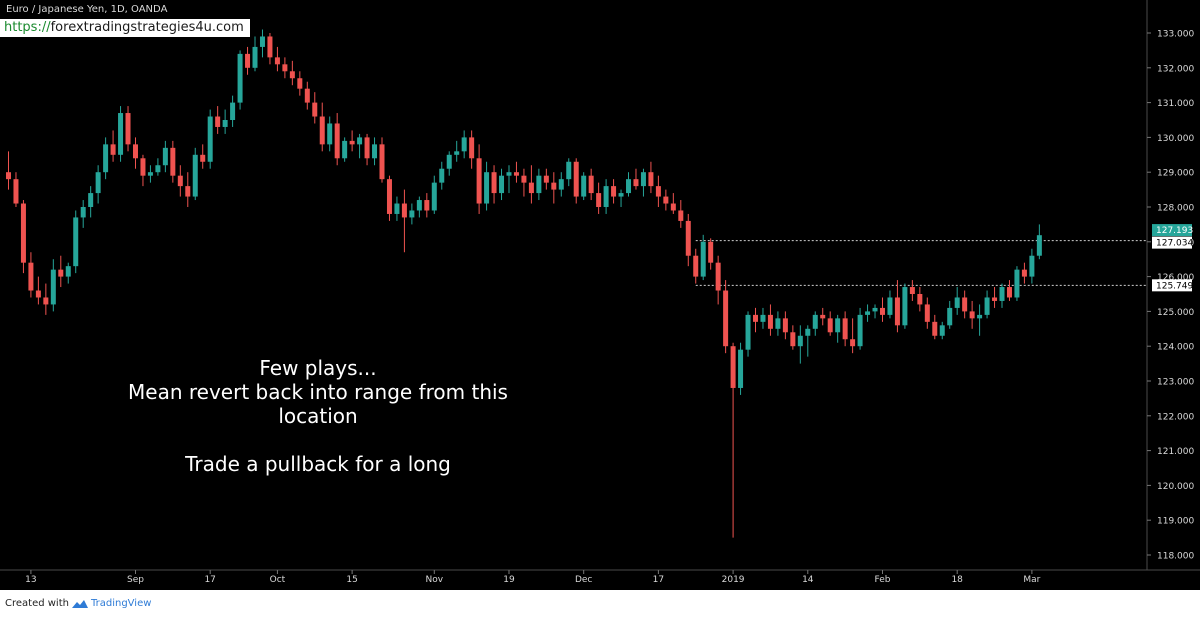  I want to click on x-tick-label: Mar, so click(1031, 580).